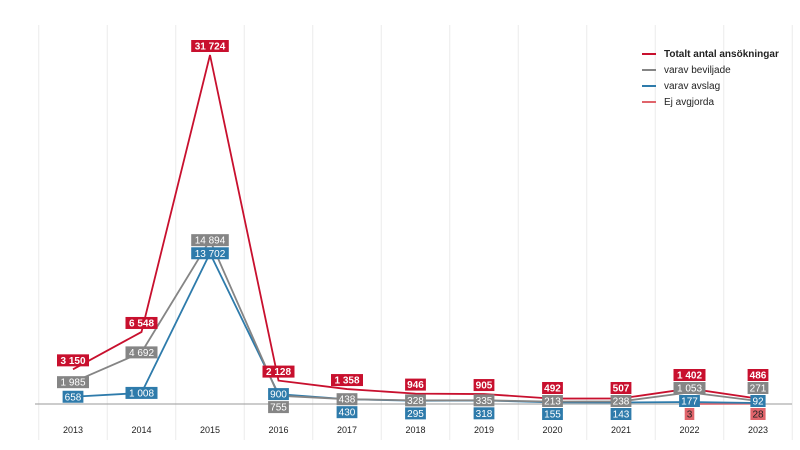 Image resolution: width=800 pixels, height=450 pixels. I want to click on x-tick-label: 2023, so click(758, 430).